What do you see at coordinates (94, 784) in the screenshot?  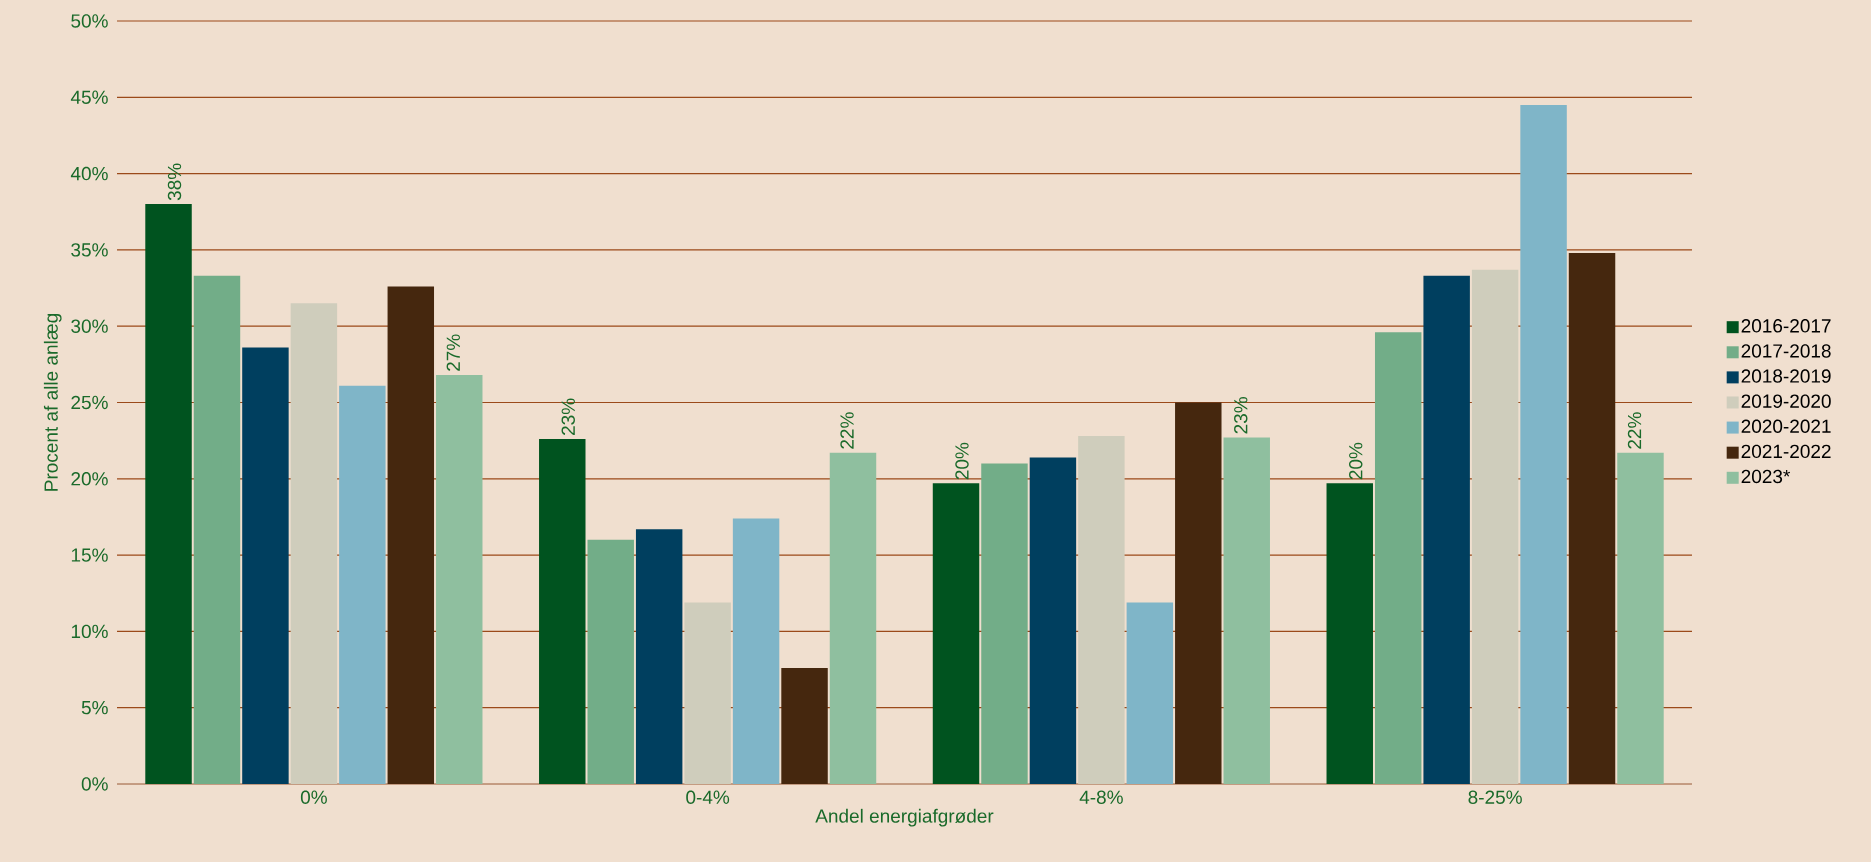 I see `y-tick-label: 0%` at bounding box center [94, 784].